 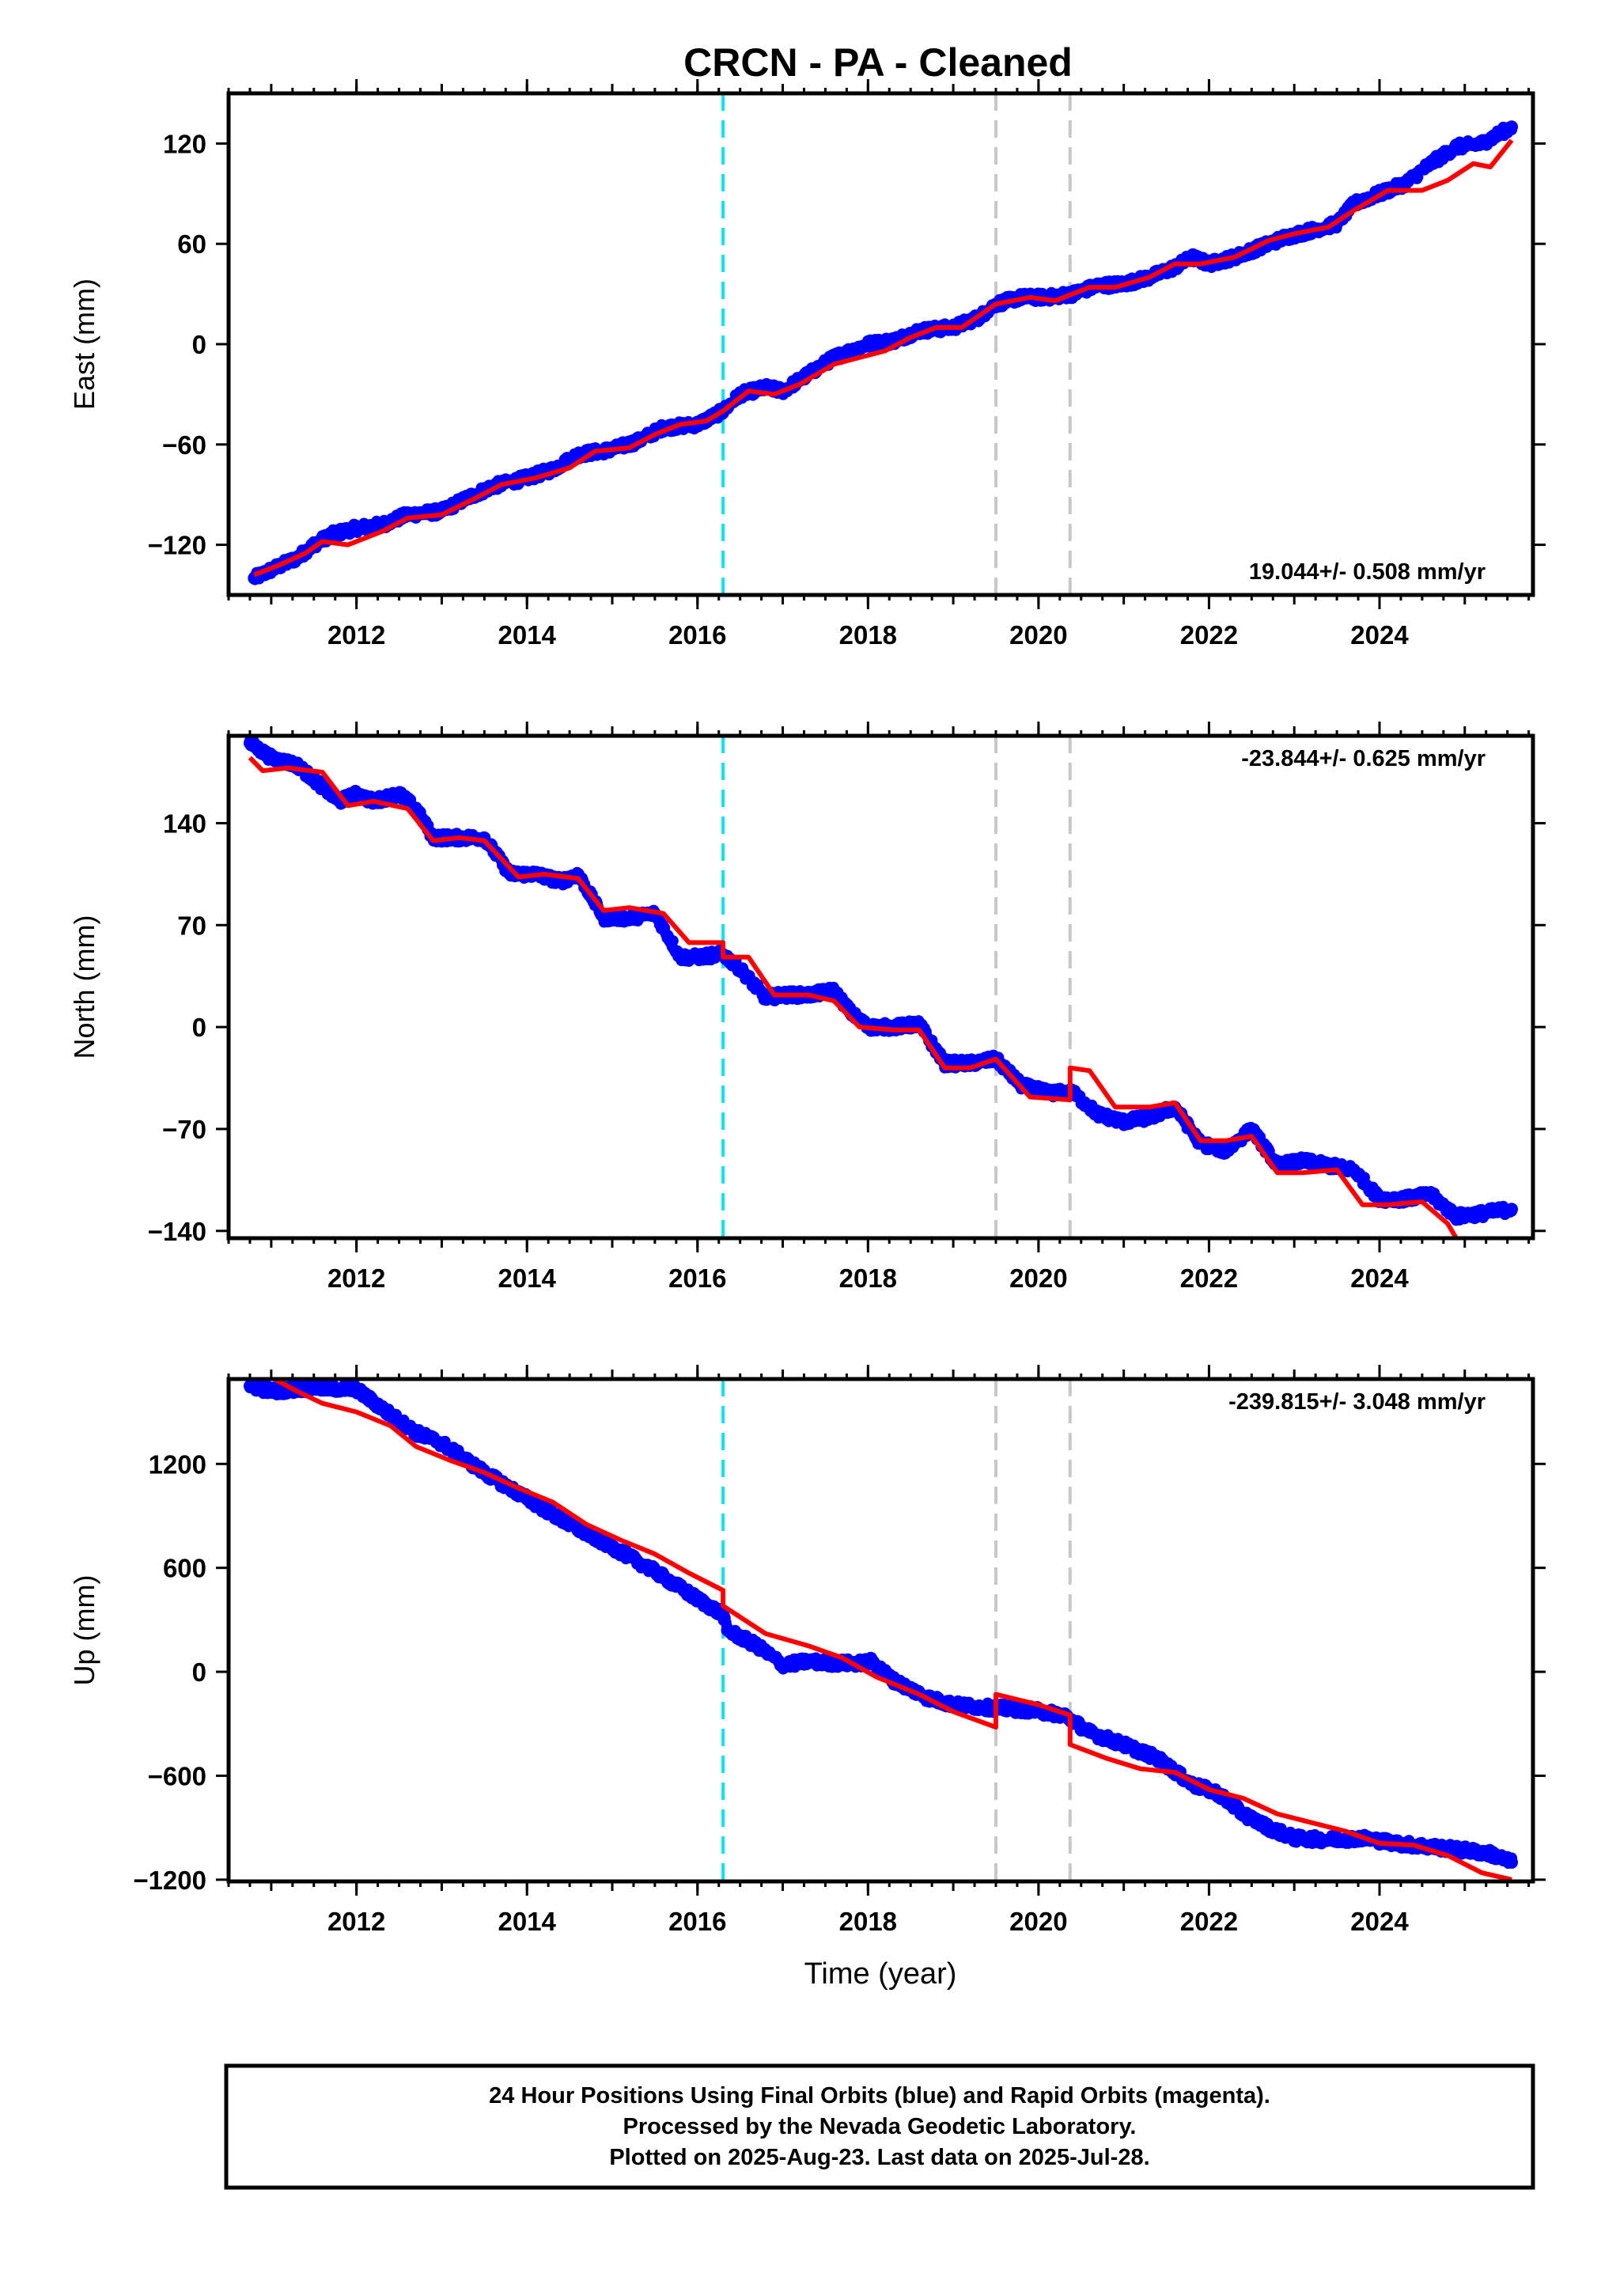 What do you see at coordinates (177, 1231) in the screenshot?
I see `y-tick-label: −140` at bounding box center [177, 1231].